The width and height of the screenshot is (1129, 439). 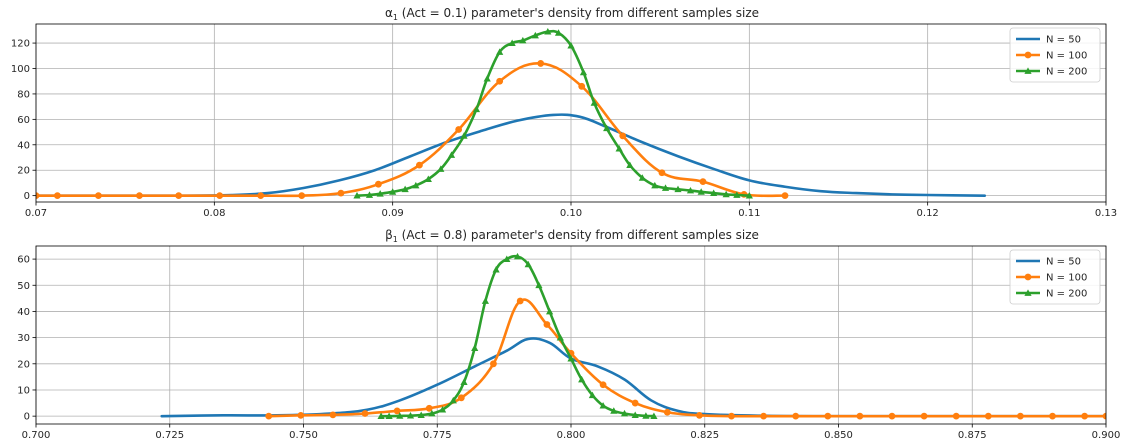 What do you see at coordinates (214, 213) in the screenshot?
I see `alpha-x-tick-label: 0.08` at bounding box center [214, 213].